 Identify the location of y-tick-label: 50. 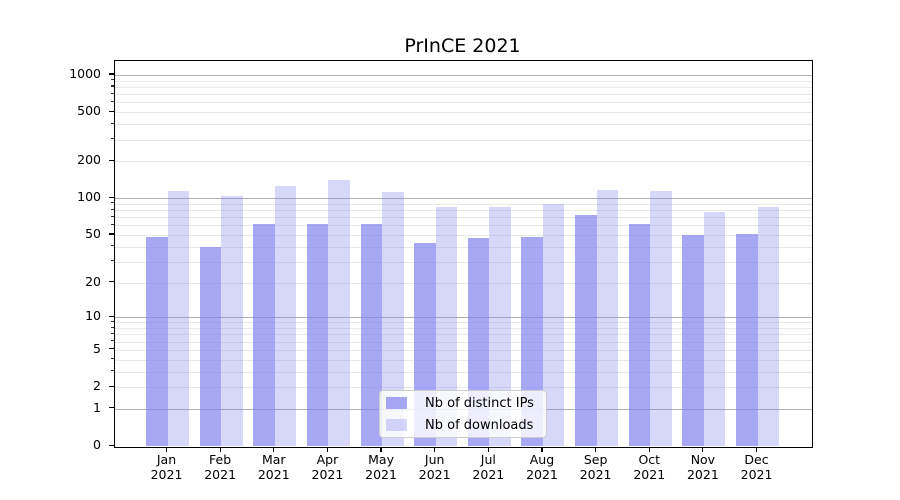
(93, 233).